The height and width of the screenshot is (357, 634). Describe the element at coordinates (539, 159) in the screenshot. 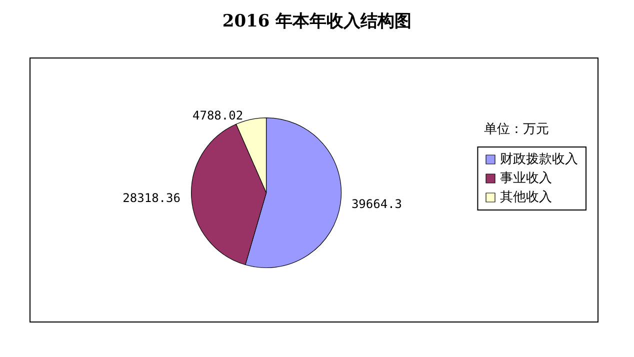

I see `legend-label: 财政拨款收入` at that location.